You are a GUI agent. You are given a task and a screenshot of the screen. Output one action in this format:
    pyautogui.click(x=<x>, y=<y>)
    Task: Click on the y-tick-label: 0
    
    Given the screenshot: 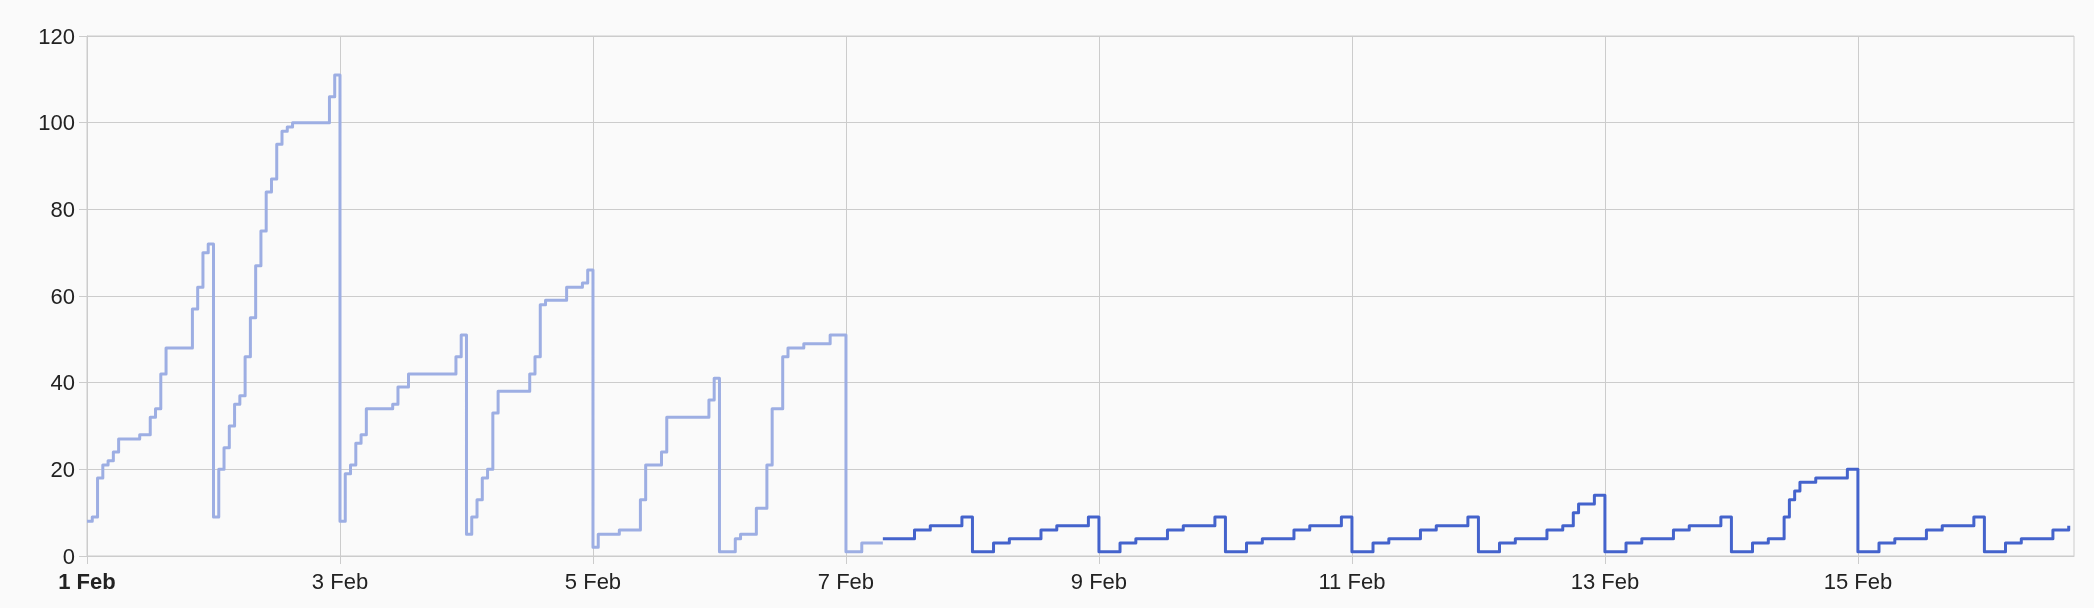 What is the action you would take?
    pyautogui.click(x=68, y=556)
    